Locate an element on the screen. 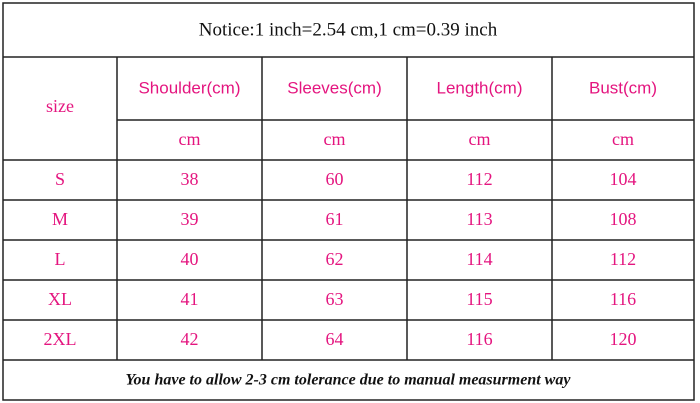 The height and width of the screenshot is (403, 700). measurement: 120 is located at coordinates (623, 339).